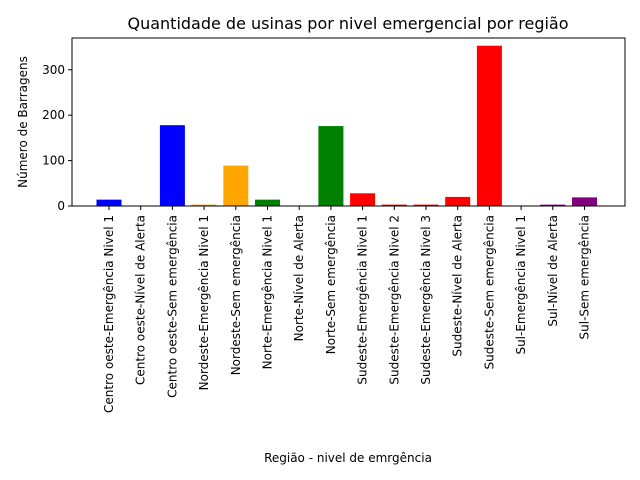 Image resolution: width=640 pixels, height=480 pixels. What do you see at coordinates (204, 302) in the screenshot?
I see `x-tick-label: Nordeste-Emergência Nivel 1` at bounding box center [204, 302].